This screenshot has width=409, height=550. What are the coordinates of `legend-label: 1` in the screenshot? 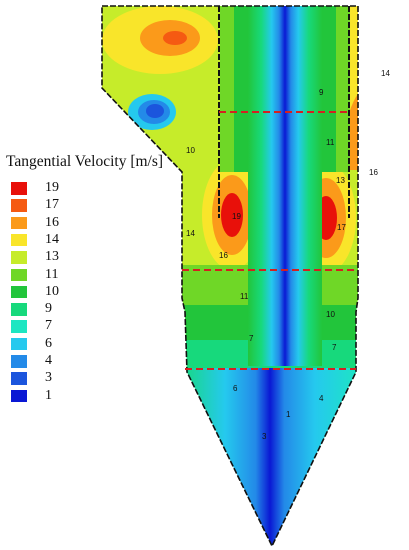 It's located at (48, 395).